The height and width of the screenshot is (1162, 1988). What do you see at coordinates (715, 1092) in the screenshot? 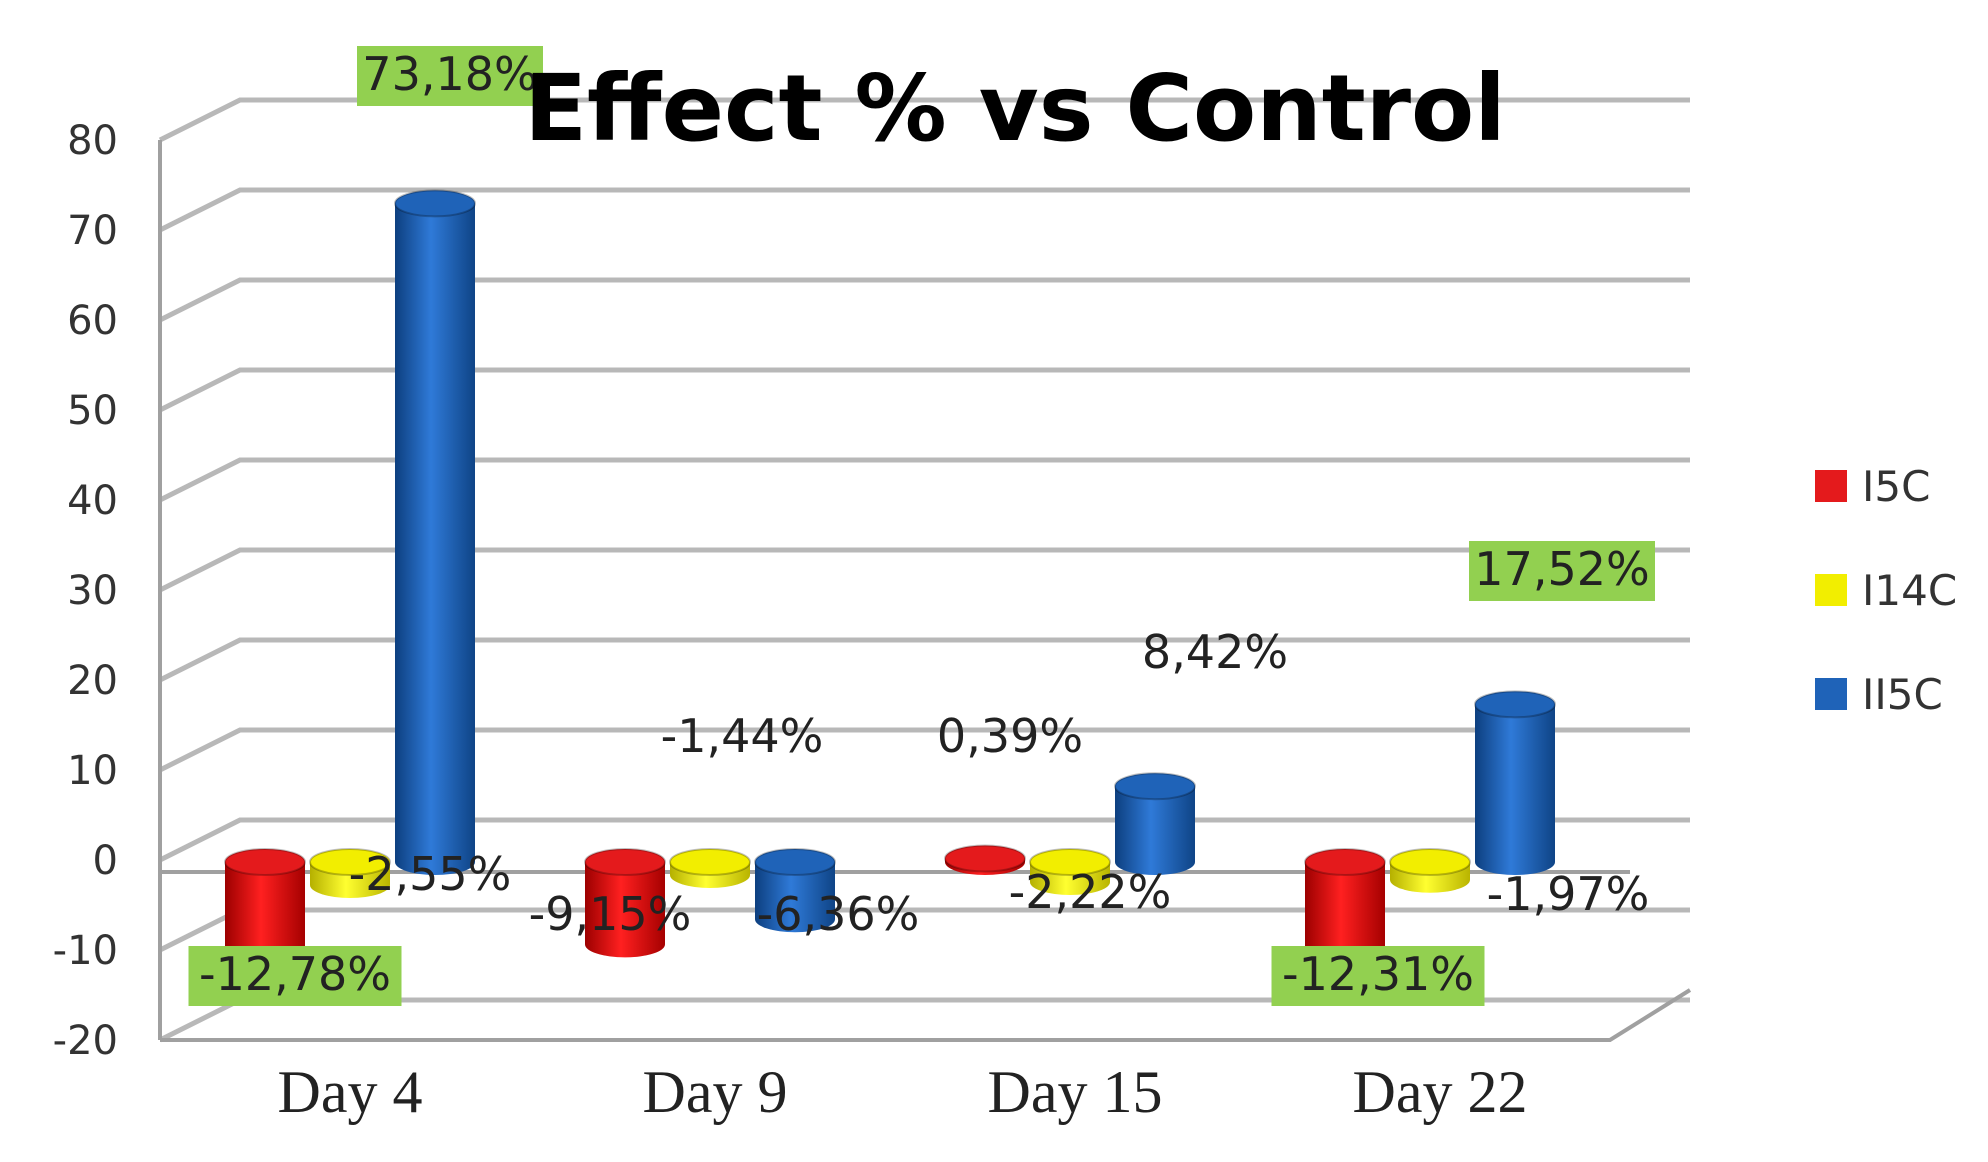
I see `x-category-label: Day 9` at bounding box center [715, 1092].